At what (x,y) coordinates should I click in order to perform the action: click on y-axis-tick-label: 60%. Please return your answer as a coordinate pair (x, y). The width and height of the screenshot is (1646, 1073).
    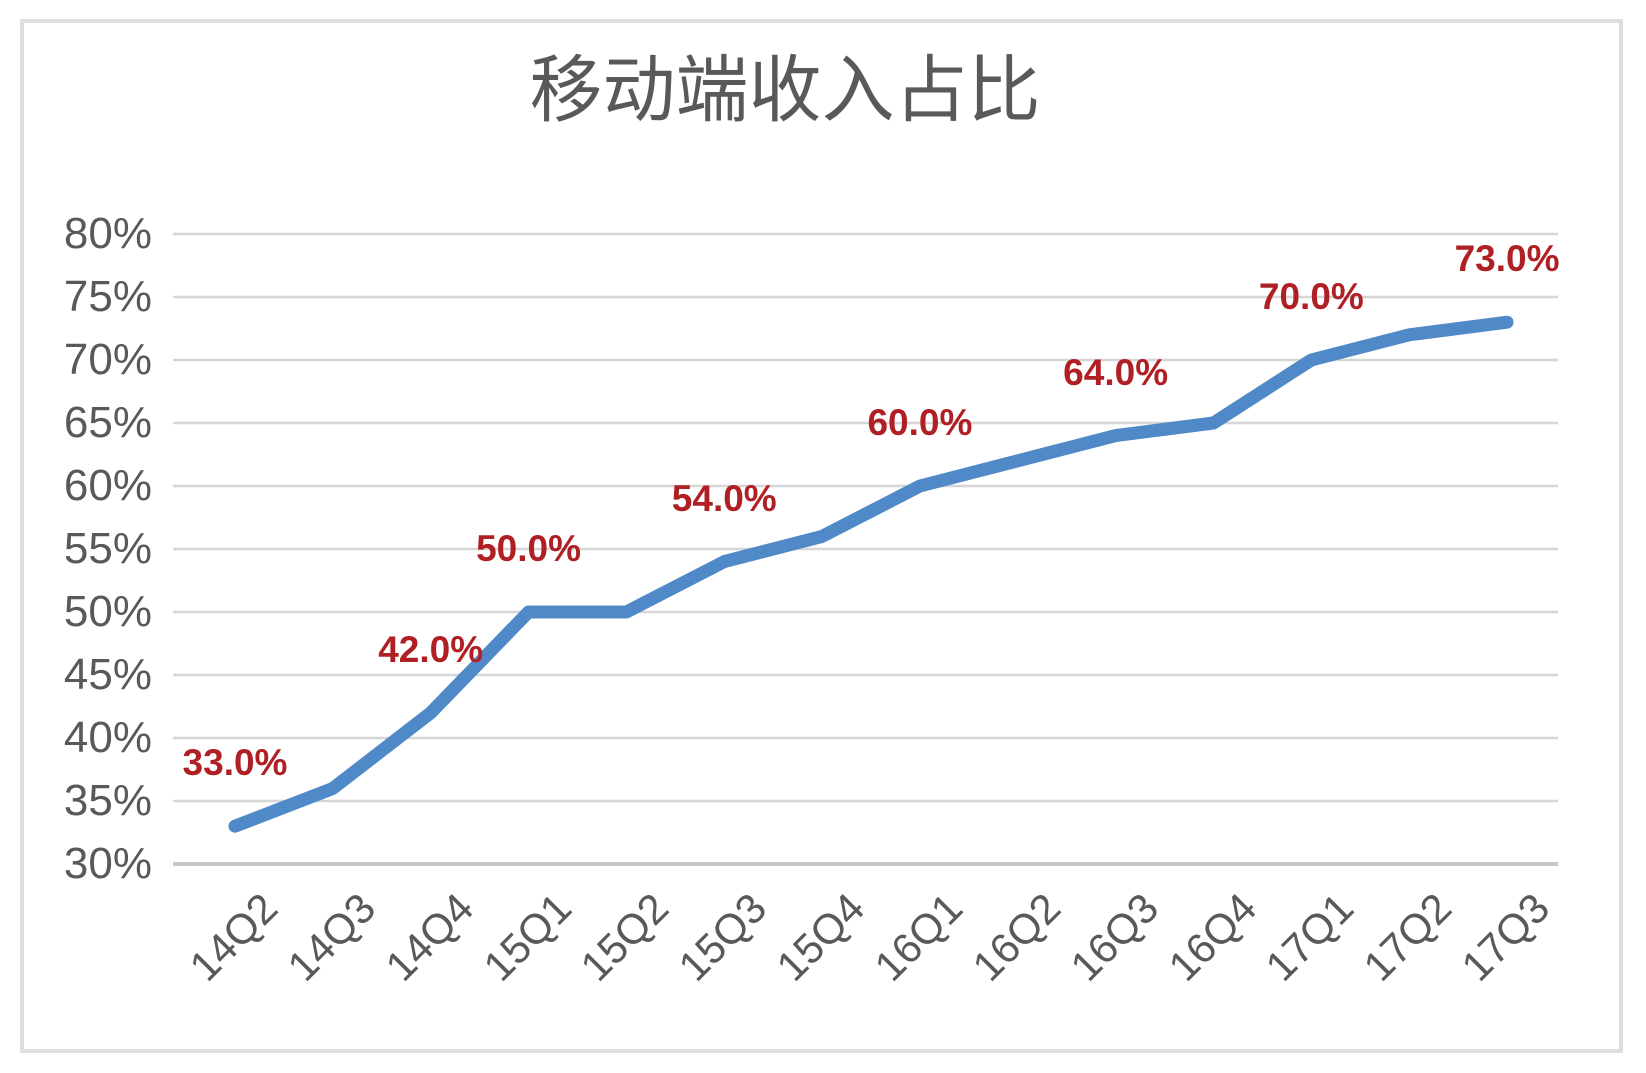
    Looking at the image, I should click on (107, 485).